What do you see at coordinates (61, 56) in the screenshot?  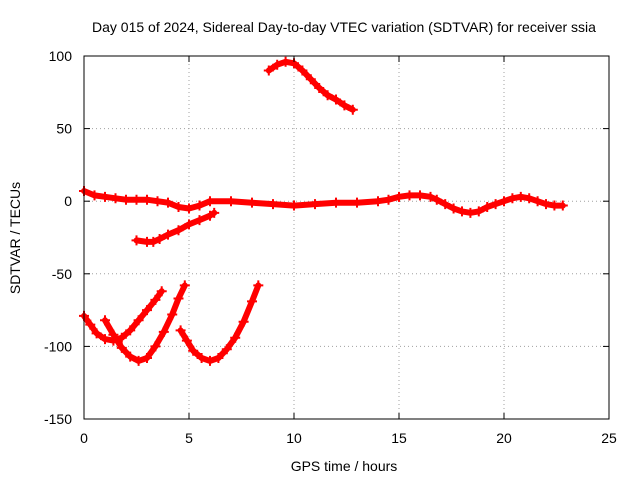 I see `y-tick-label: 100` at bounding box center [61, 56].